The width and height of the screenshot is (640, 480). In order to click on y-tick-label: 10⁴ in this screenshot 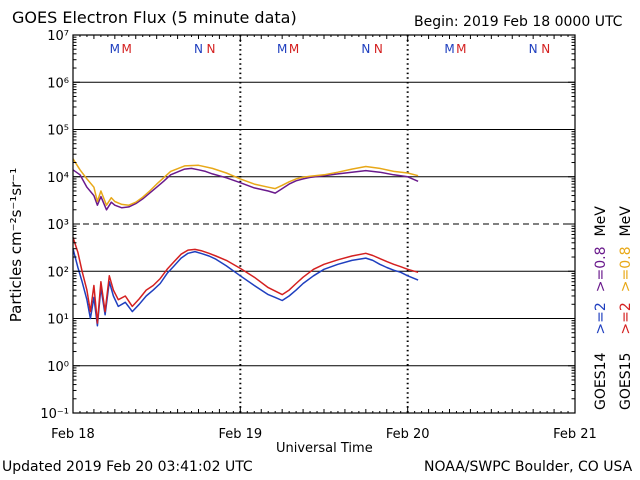, I will do `click(58, 178)`.